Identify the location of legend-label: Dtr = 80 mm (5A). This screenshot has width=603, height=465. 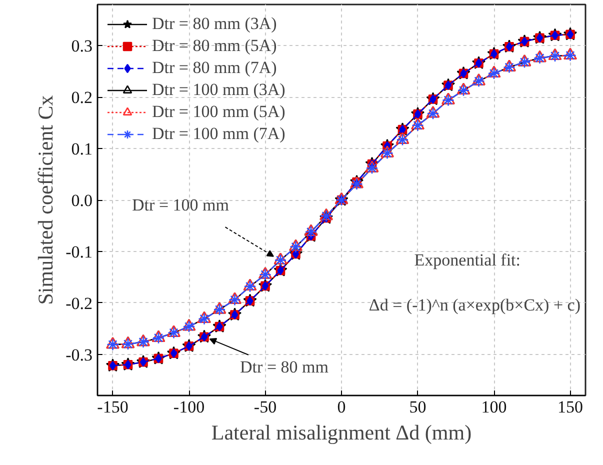
(214, 46).